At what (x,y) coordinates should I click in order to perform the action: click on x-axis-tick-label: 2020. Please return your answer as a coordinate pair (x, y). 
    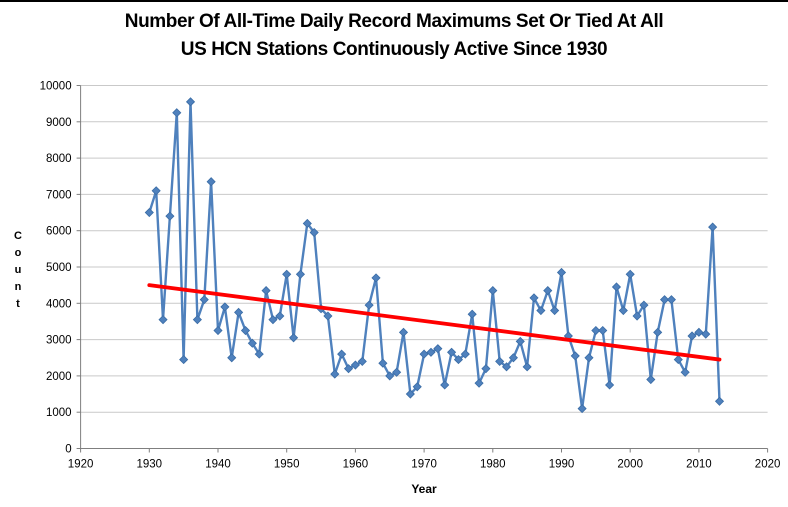
    Looking at the image, I should click on (768, 465).